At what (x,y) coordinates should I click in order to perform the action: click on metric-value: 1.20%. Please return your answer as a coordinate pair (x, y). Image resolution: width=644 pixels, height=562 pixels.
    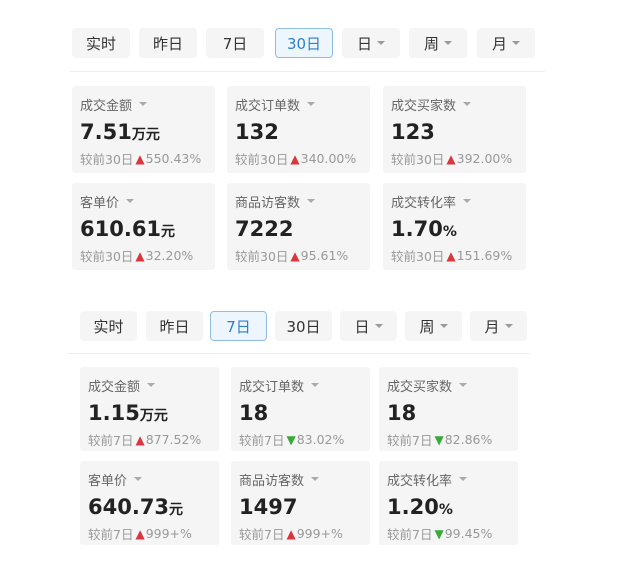
    Looking at the image, I should click on (448, 507).